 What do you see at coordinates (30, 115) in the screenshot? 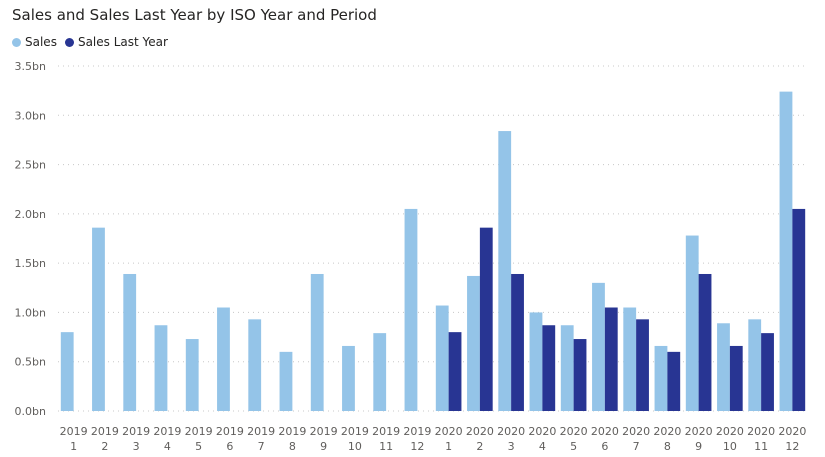
I see `y-tick-label: 3.0bn` at bounding box center [30, 115].